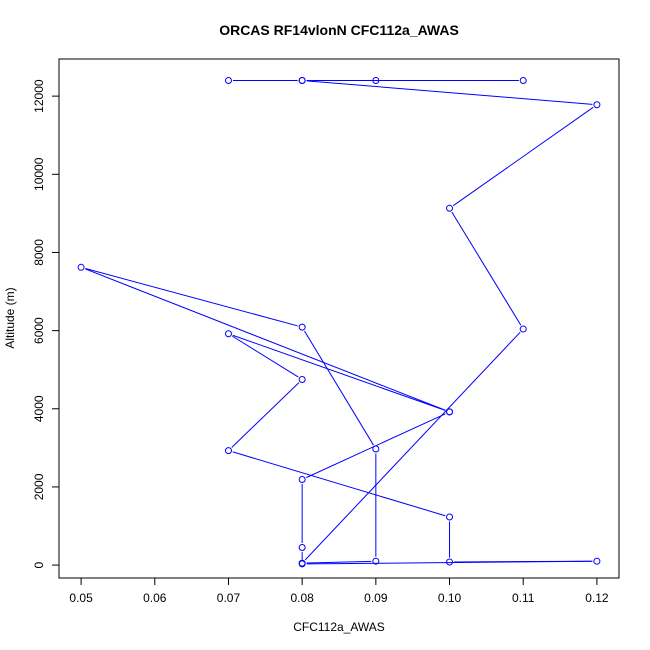 The image size is (650, 650). What do you see at coordinates (302, 598) in the screenshot?
I see `x-tick-label: 0.08` at bounding box center [302, 598].